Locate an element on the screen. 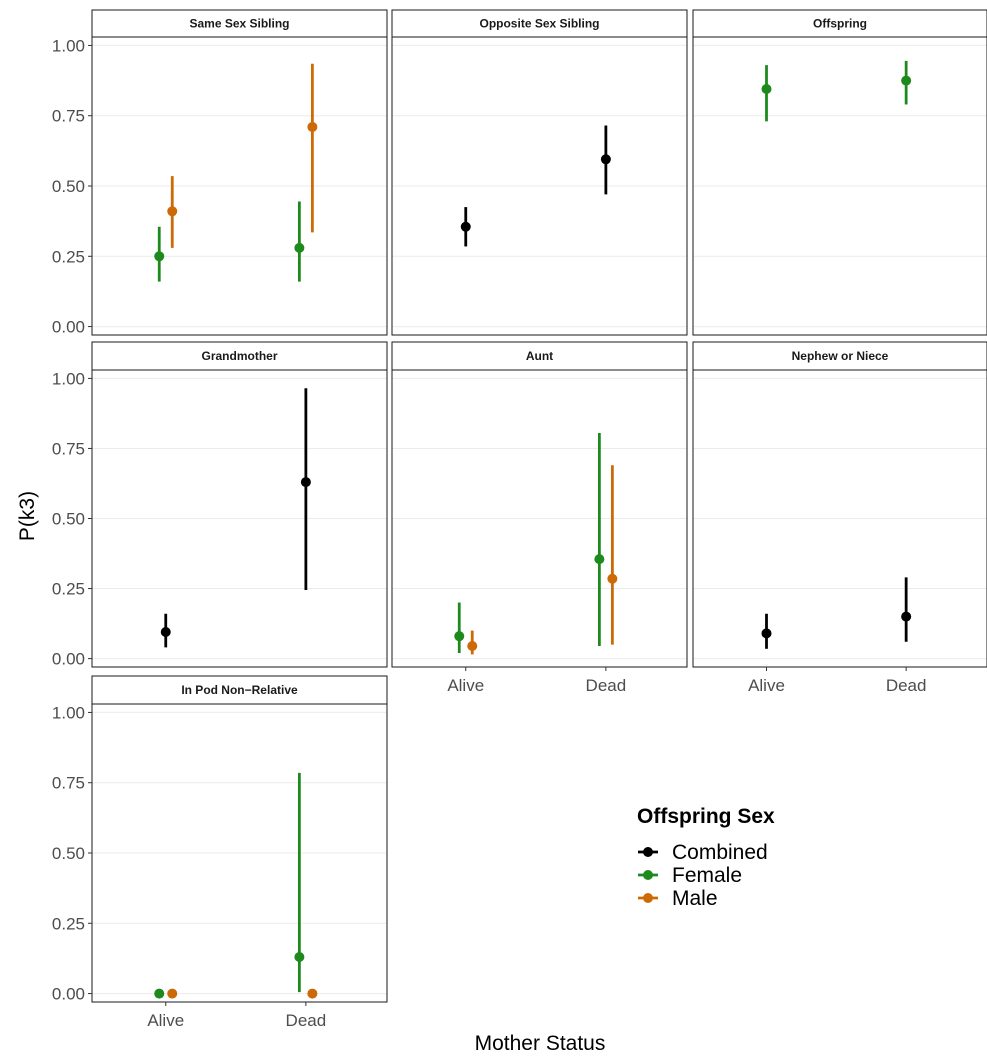 This screenshot has width=987, height=1056. point-offspring-dead-female is located at coordinates (906, 80).